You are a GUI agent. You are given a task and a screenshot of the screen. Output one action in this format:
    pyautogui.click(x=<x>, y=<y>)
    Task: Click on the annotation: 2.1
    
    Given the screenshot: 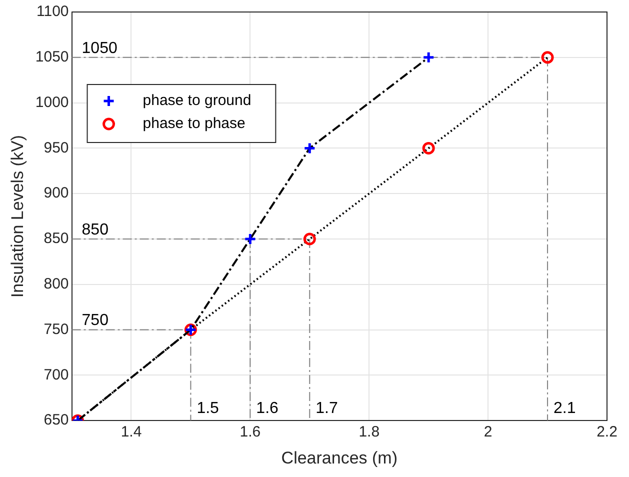 What is the action you would take?
    pyautogui.click(x=565, y=409)
    